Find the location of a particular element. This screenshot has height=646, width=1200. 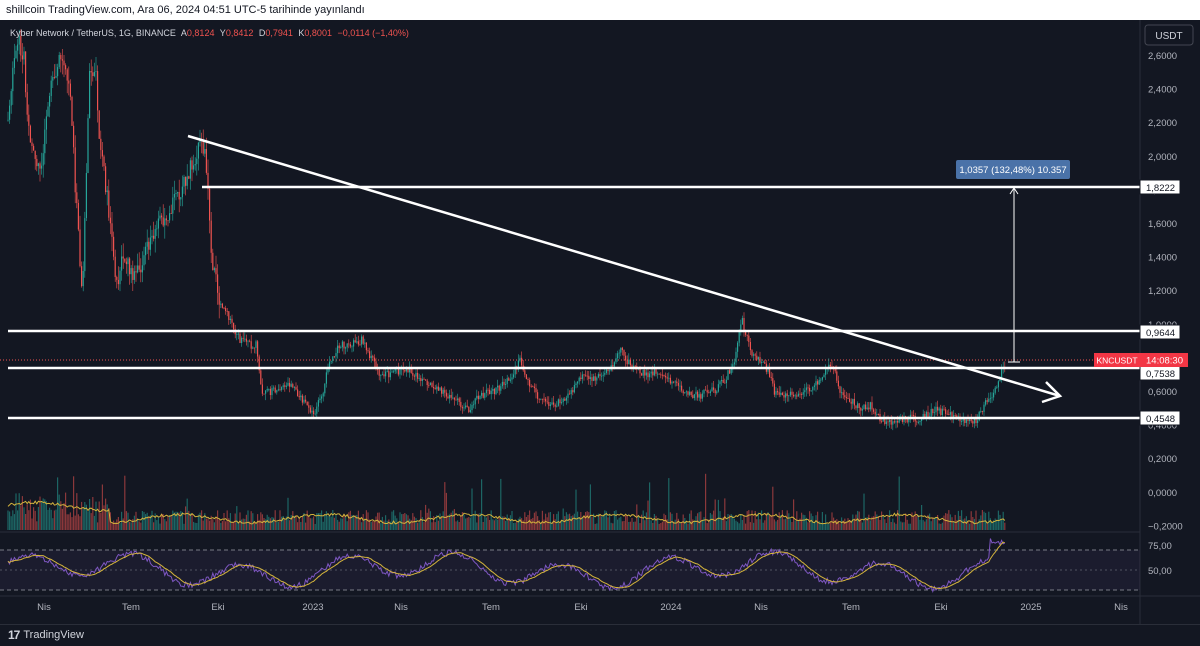

level-label-1: 1,8222 is located at coordinates (1160, 188).